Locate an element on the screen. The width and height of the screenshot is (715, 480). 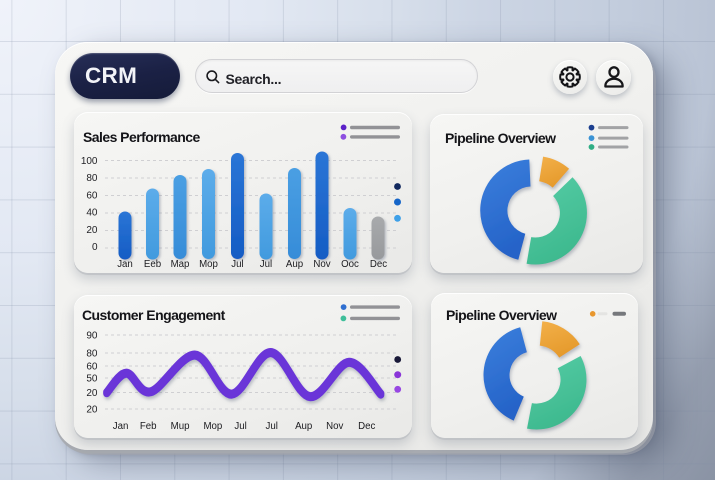
svg-text: 0 is located at coordinates (95, 247).